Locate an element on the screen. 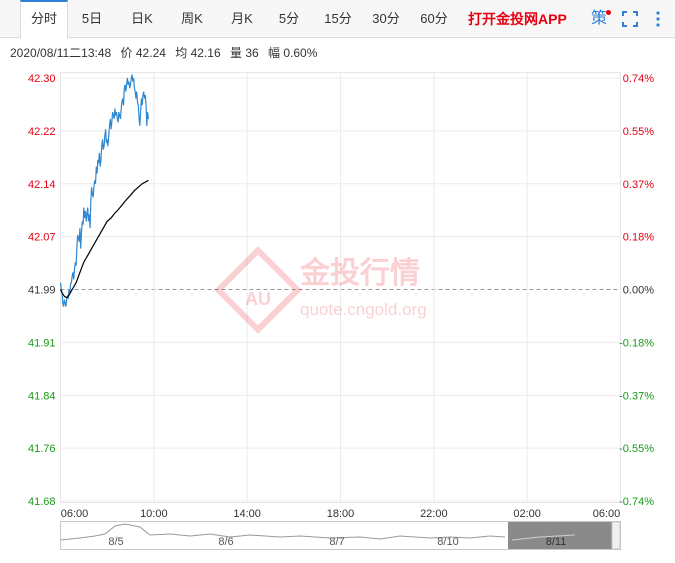 The height and width of the screenshot is (563, 675). pct-tick-label: 0.00% is located at coordinates (638, 291).